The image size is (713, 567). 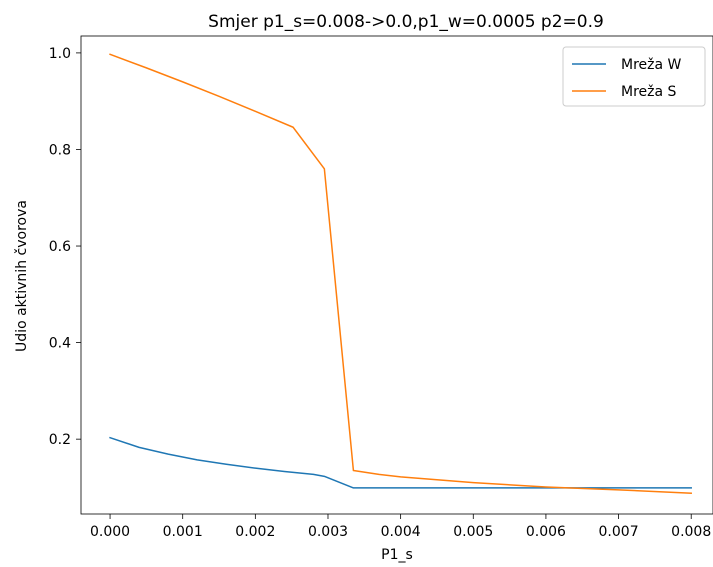 I want to click on x-tick-label: 0.002, so click(x=255, y=532).